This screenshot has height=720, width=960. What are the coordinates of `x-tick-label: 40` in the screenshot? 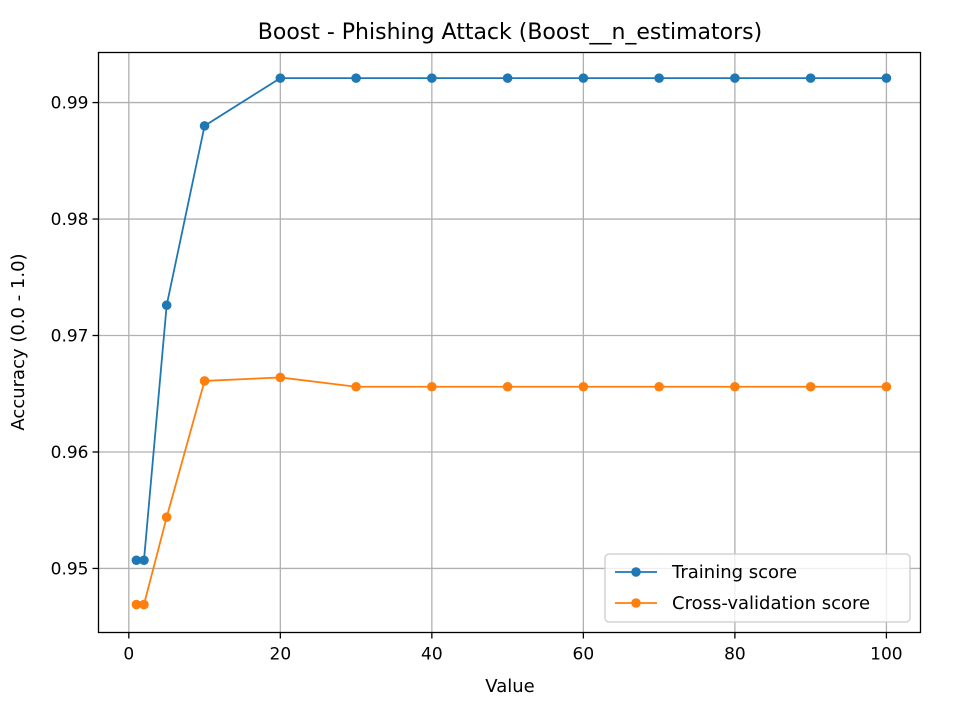 It's located at (432, 655).